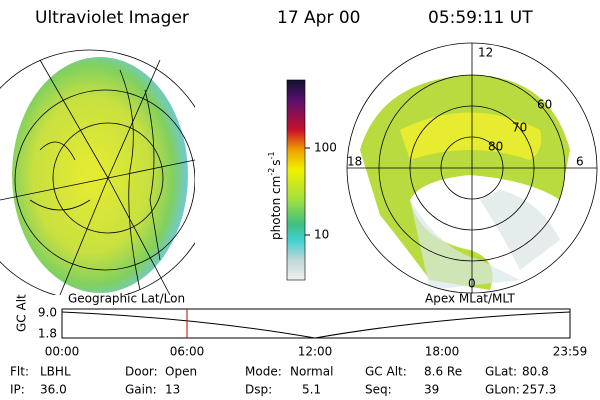 This screenshot has height=400, width=600. What do you see at coordinates (271, 155) in the screenshot?
I see `exponent: -1` at bounding box center [271, 155].